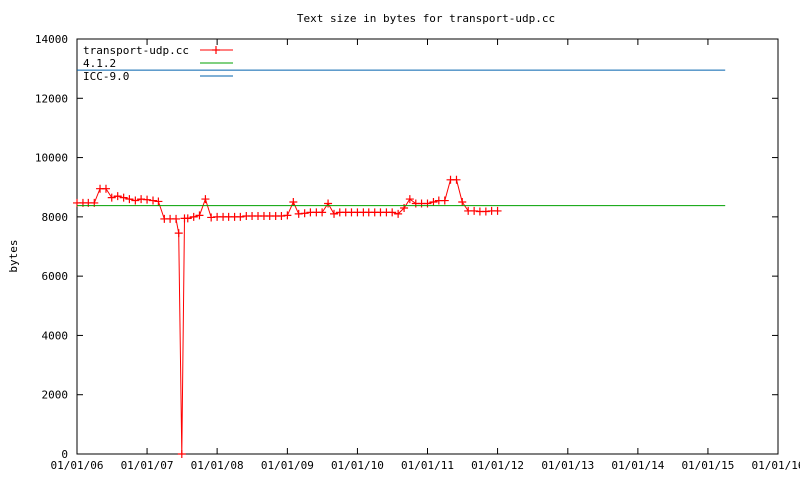 The height and width of the screenshot is (480, 800). What do you see at coordinates (426, 18) in the screenshot?
I see `chart-title: Text size in bytes for transport-udp.cc` at bounding box center [426, 18].